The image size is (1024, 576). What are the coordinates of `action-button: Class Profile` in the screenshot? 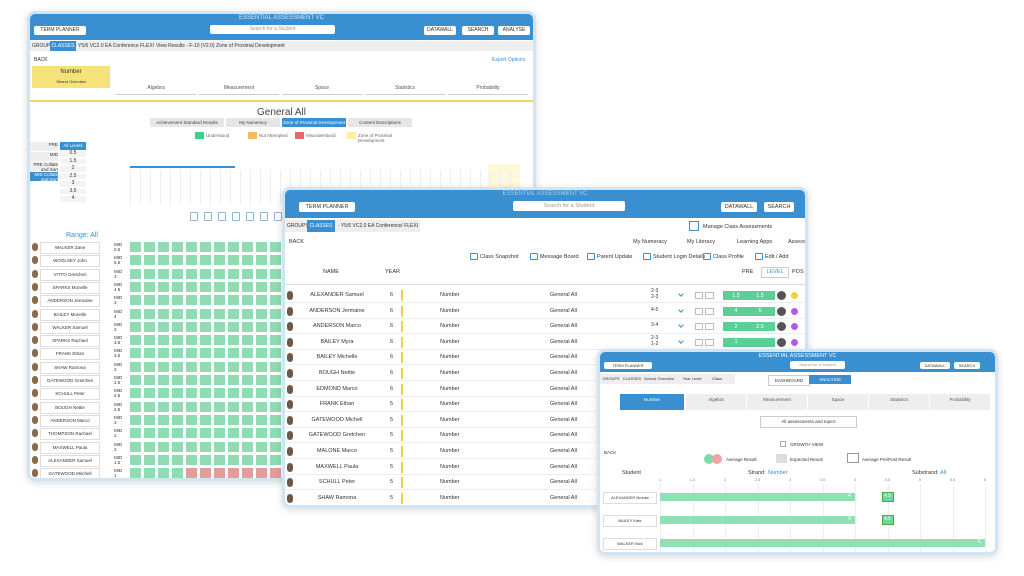 It's located at (728, 257).